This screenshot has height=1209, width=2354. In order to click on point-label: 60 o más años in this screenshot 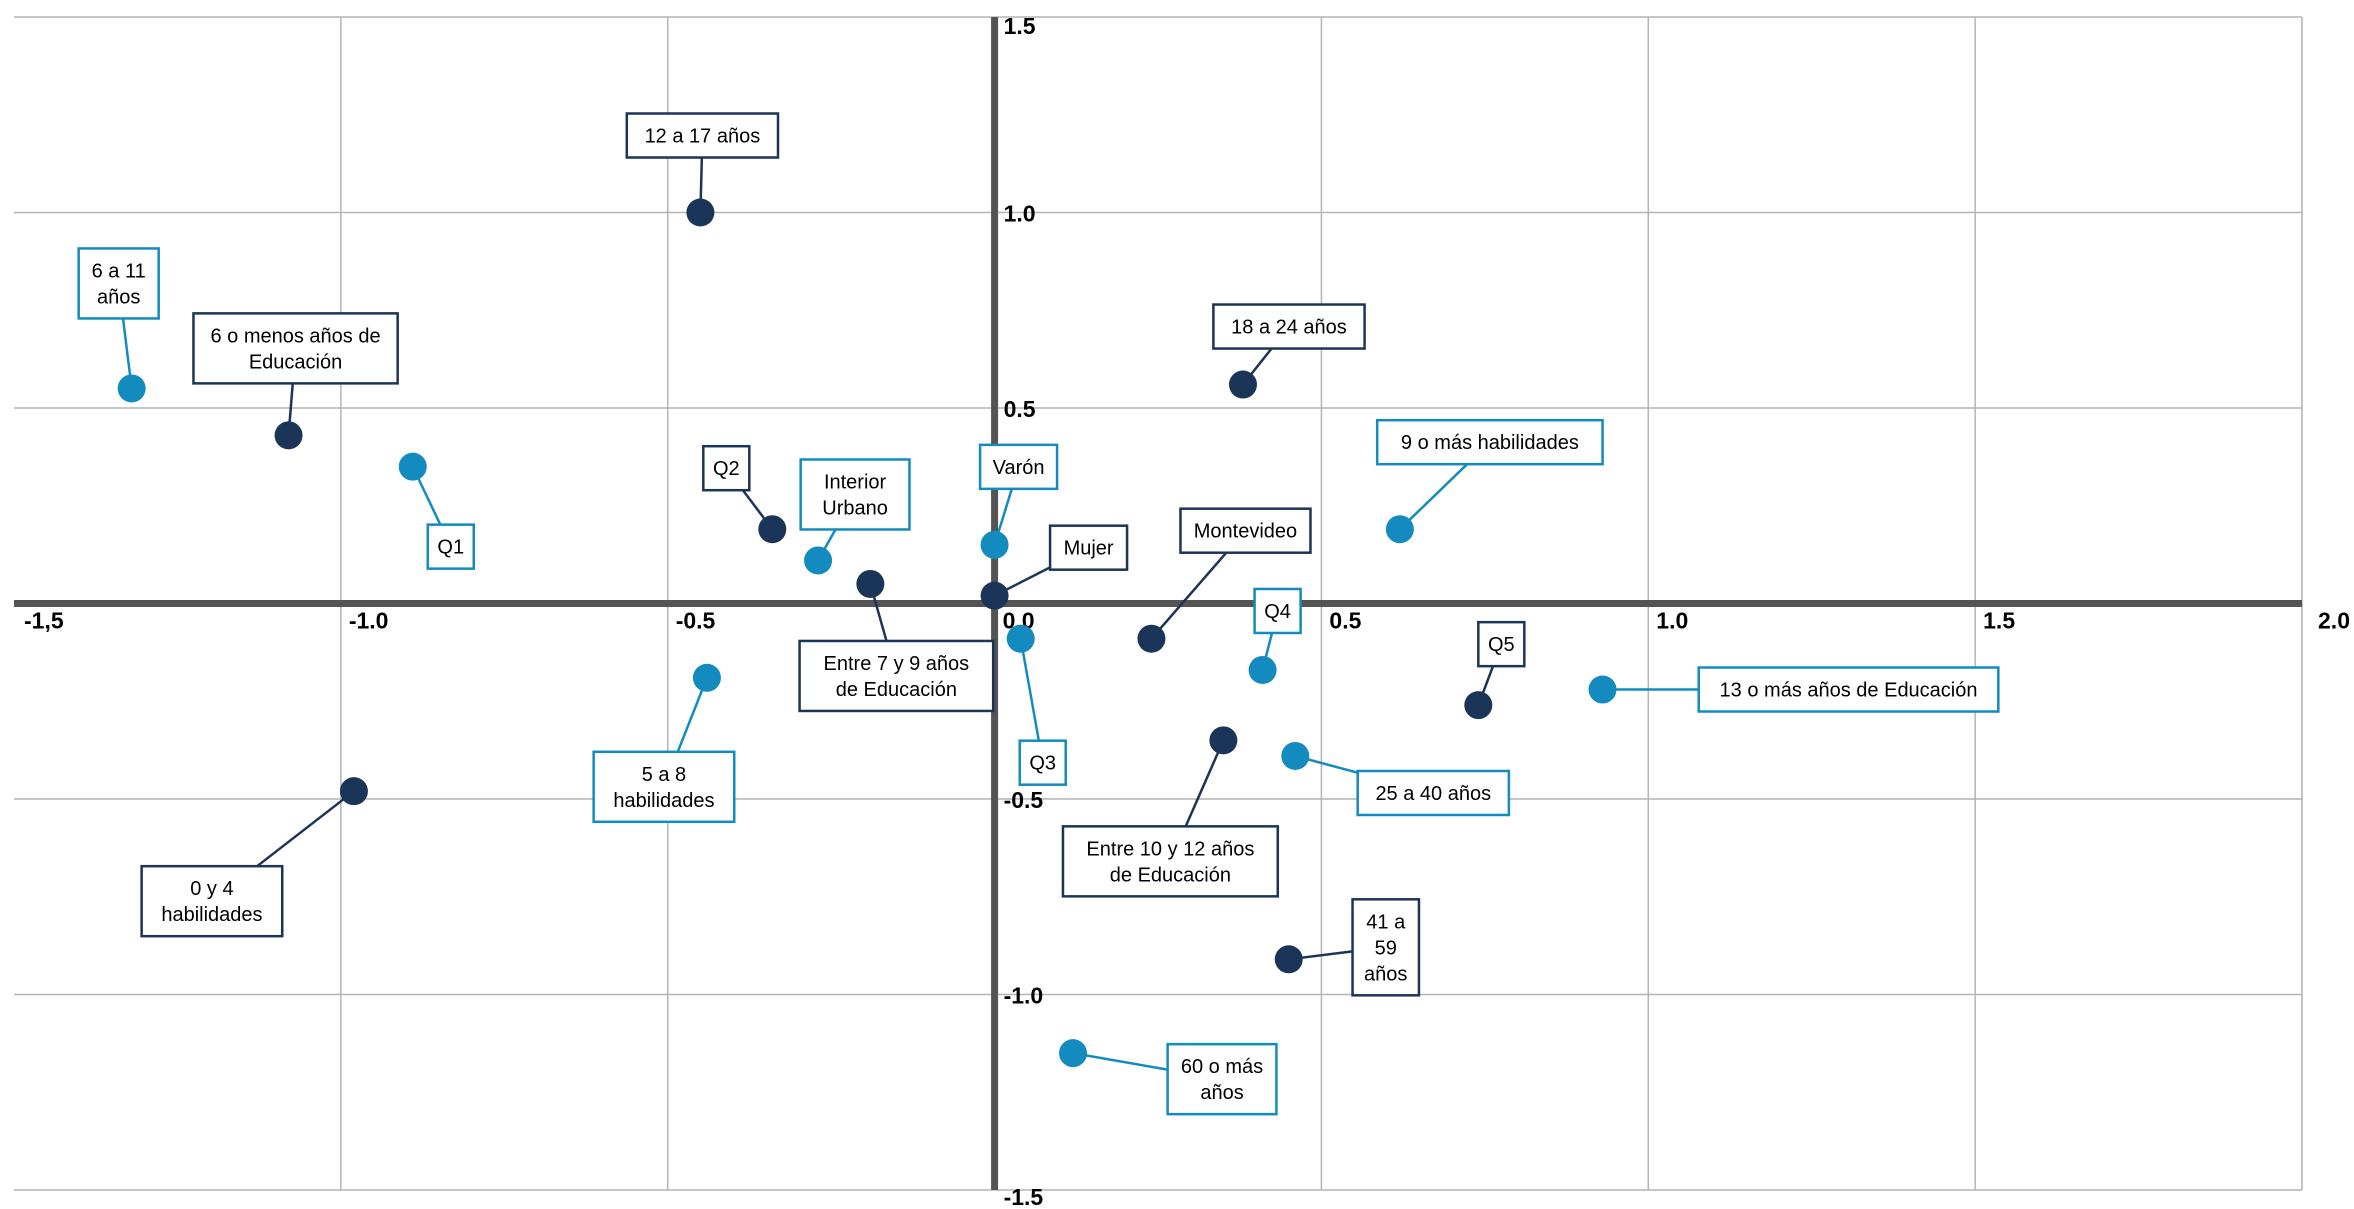, I will do `click(1222, 1079)`.